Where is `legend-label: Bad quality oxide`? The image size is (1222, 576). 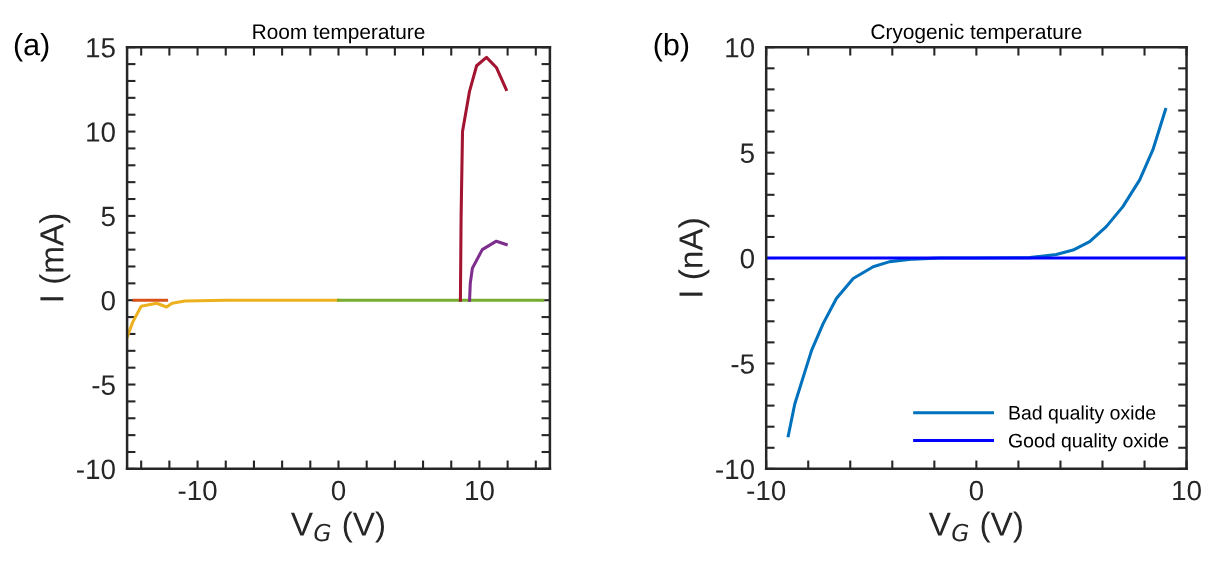 legend-label: Bad quality oxide is located at coordinates (1082, 414).